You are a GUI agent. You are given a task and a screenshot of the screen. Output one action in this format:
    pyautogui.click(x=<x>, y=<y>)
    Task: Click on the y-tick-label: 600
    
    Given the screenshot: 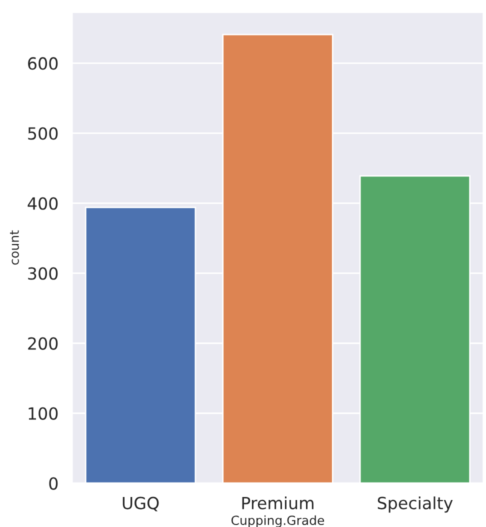 What is the action you would take?
    pyautogui.click(x=43, y=63)
    